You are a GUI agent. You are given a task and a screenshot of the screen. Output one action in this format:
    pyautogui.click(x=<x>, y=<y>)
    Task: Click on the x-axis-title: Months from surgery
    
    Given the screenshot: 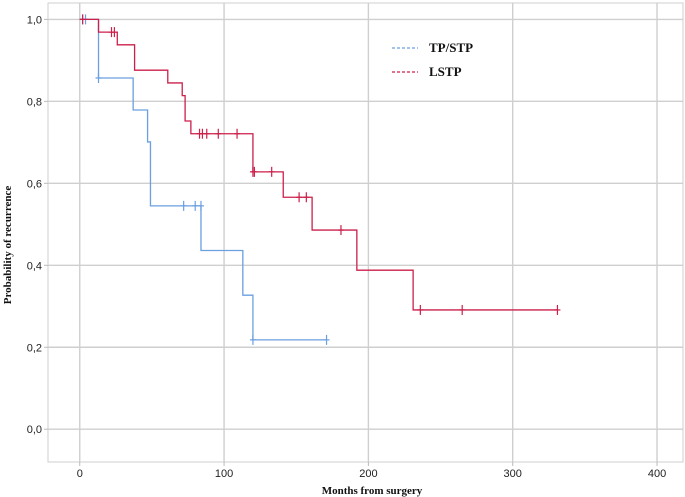 What is the action you would take?
    pyautogui.click(x=372, y=491)
    